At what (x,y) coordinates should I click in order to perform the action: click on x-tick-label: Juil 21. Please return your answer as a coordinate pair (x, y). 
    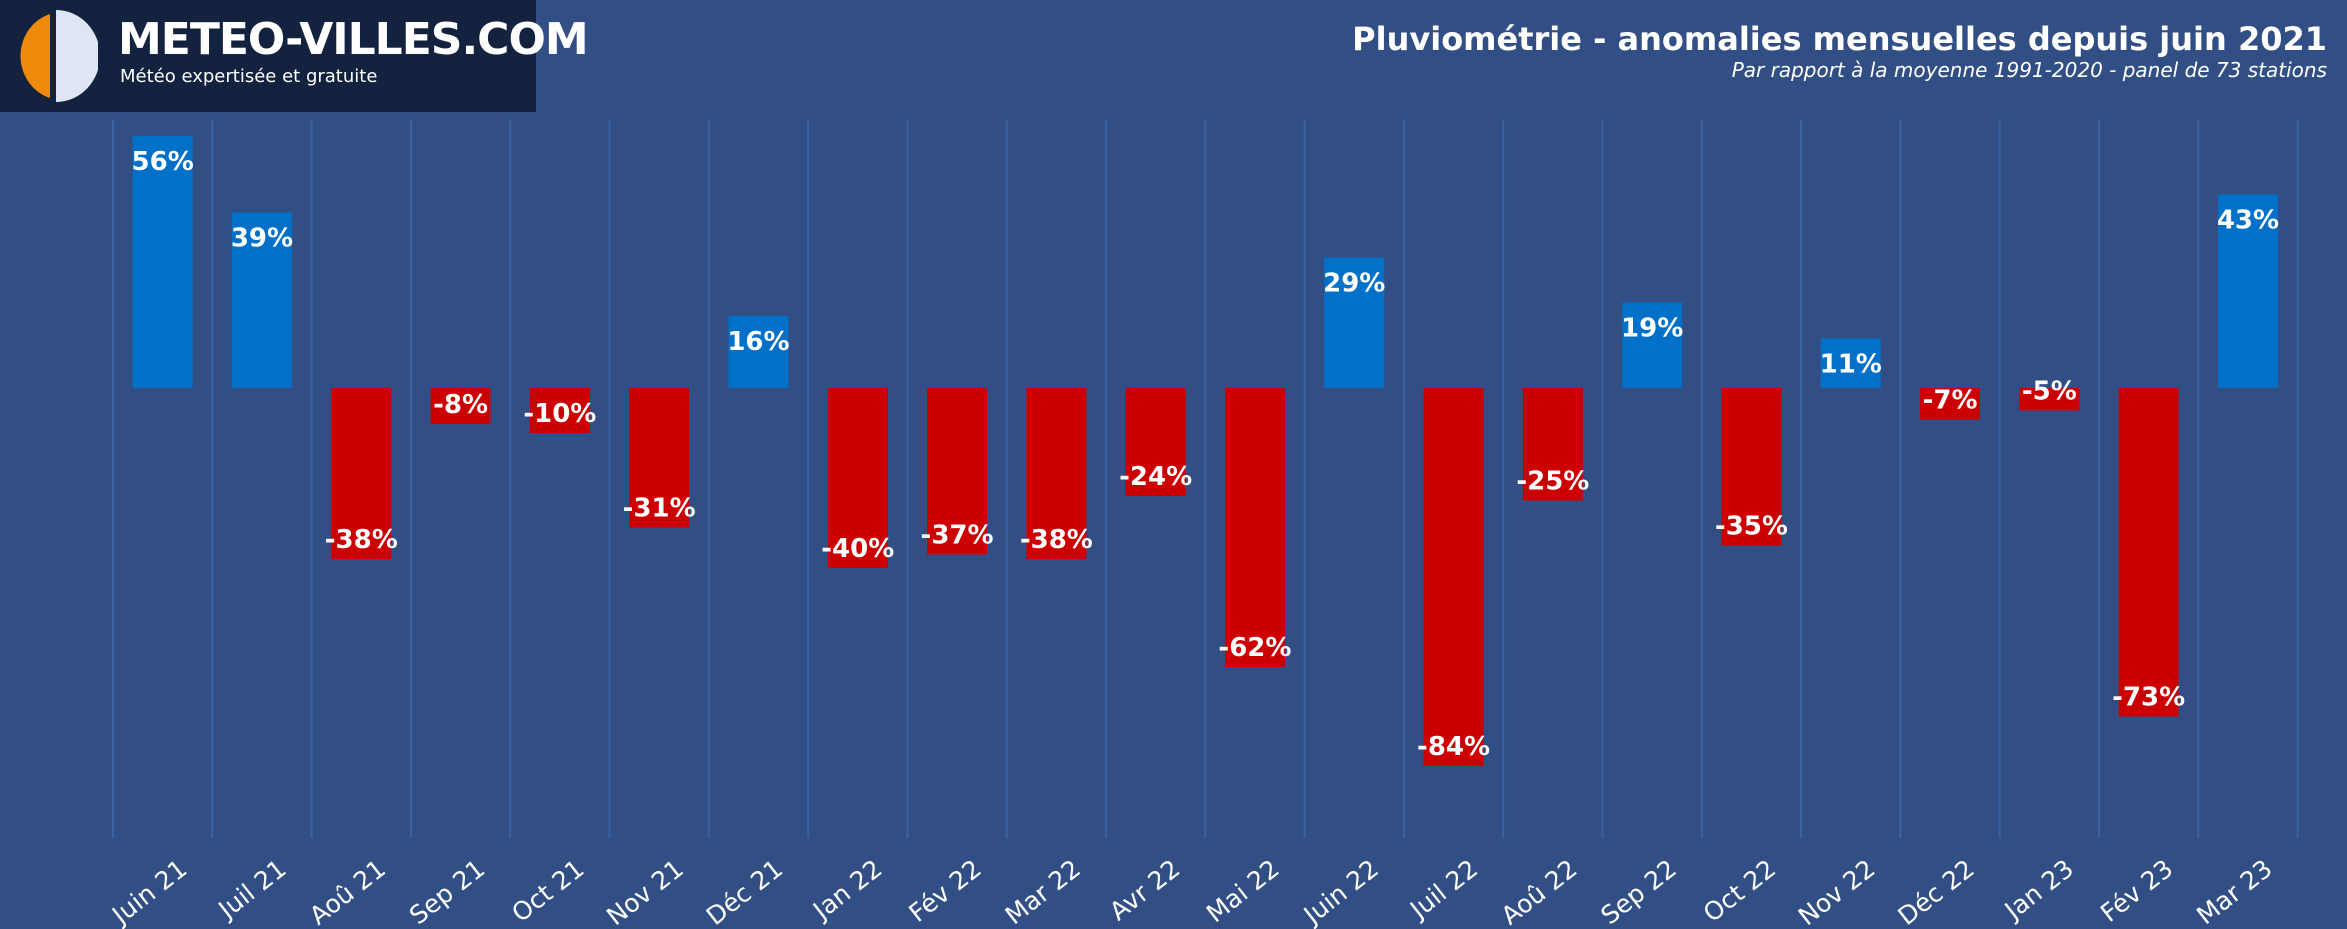
    Looking at the image, I should click on (252, 889).